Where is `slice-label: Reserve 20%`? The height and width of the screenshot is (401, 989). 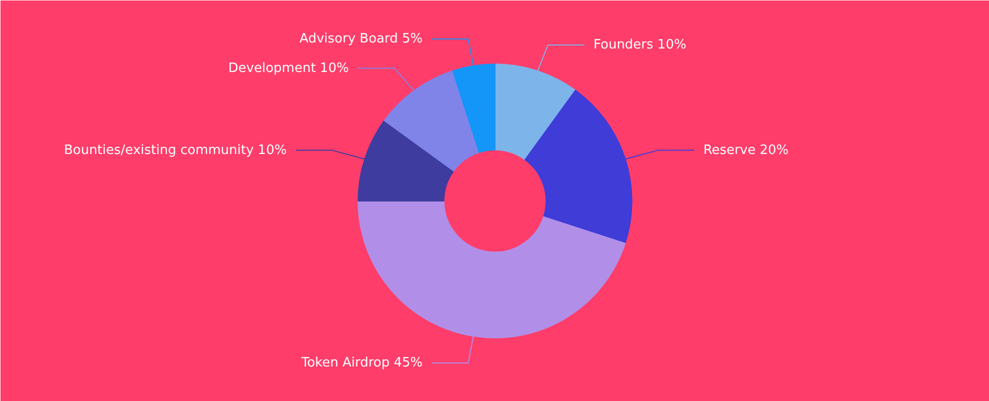 slice-label: Reserve 20% is located at coordinates (746, 150).